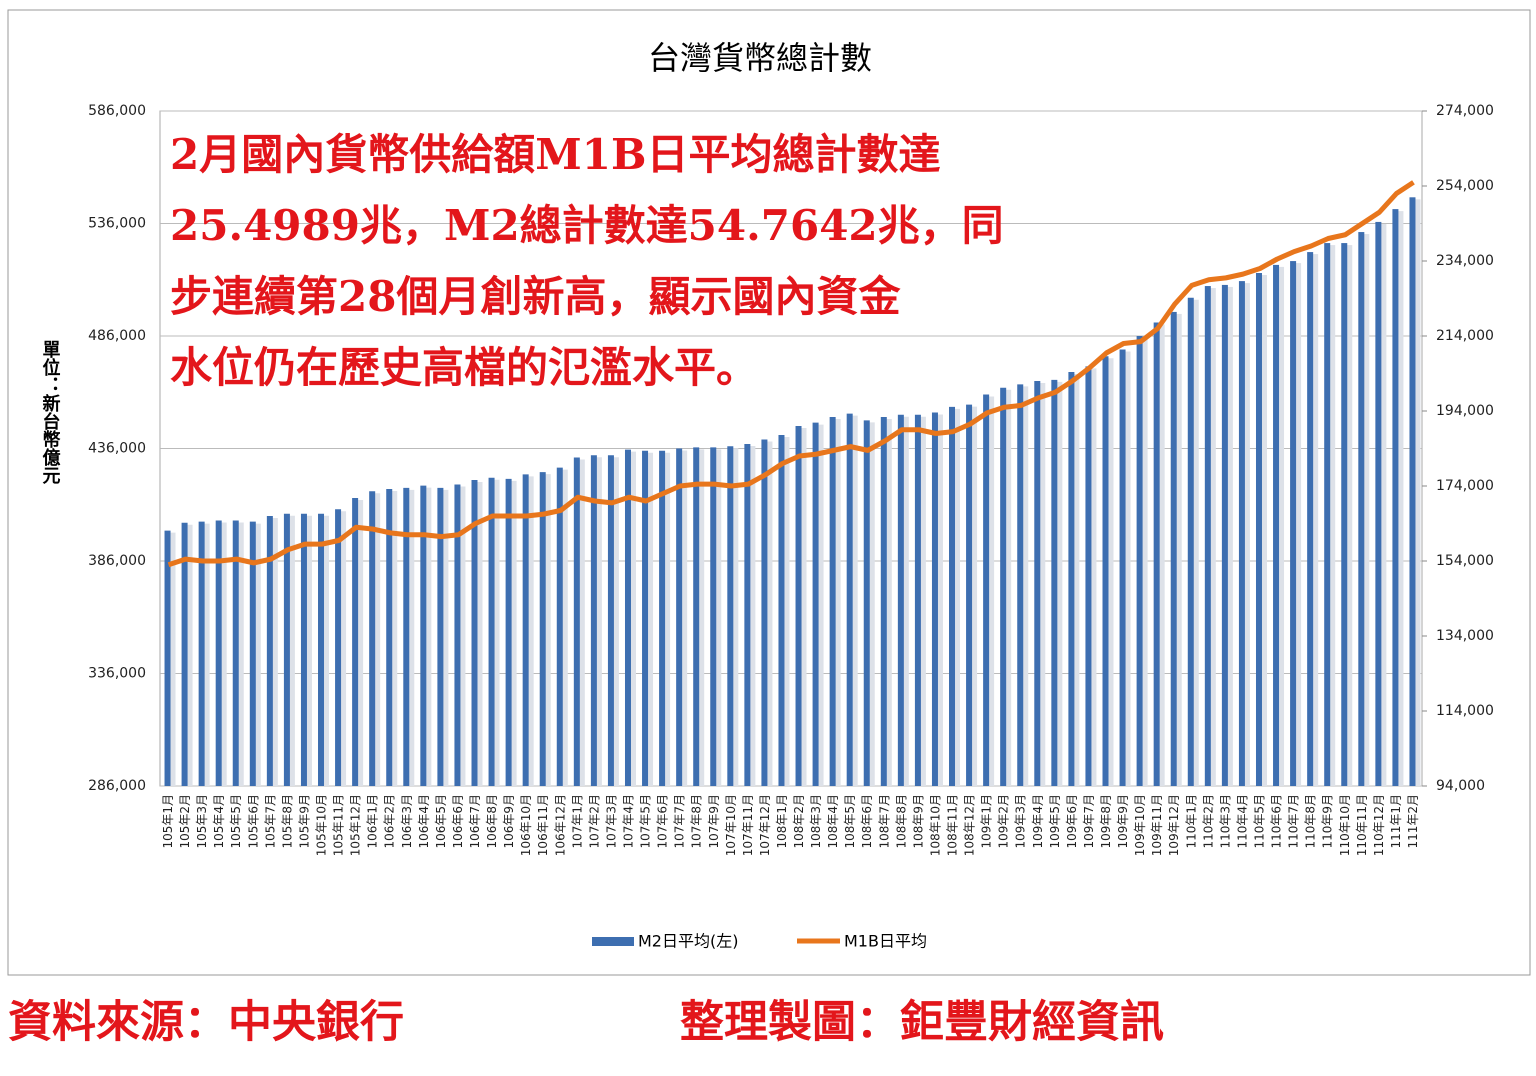 The width and height of the screenshot is (1536, 1076). I want to click on x-tick-label: 108年7月, so click(884, 821).